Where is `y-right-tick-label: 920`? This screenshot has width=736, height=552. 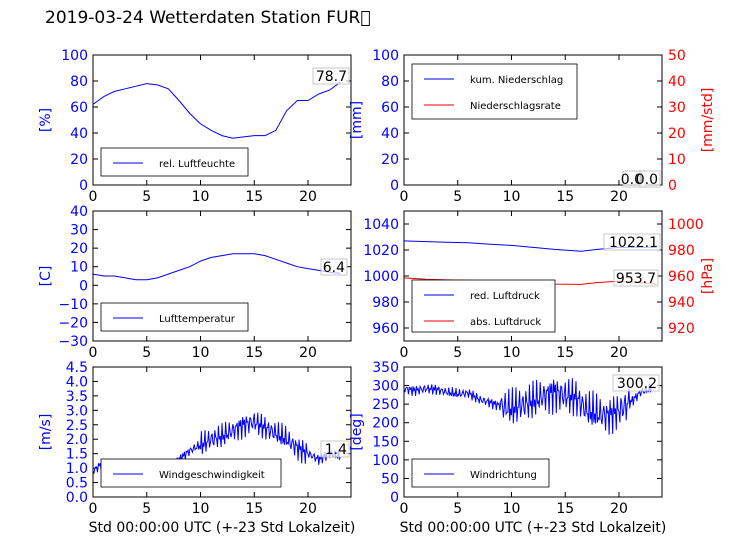 y-right-tick-label: 920 is located at coordinates (681, 329).